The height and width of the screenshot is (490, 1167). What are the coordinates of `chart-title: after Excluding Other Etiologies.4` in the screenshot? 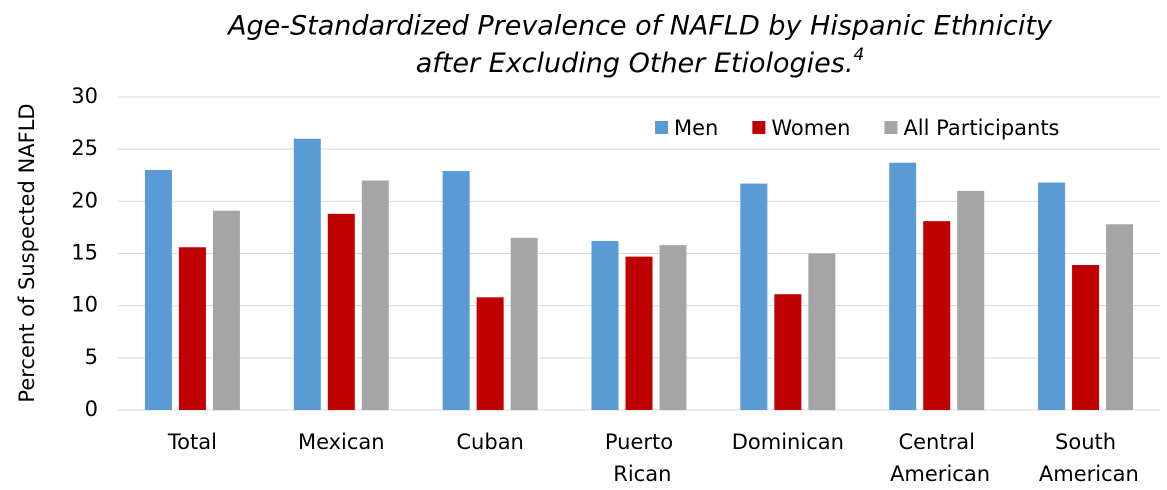 It's located at (640, 62).